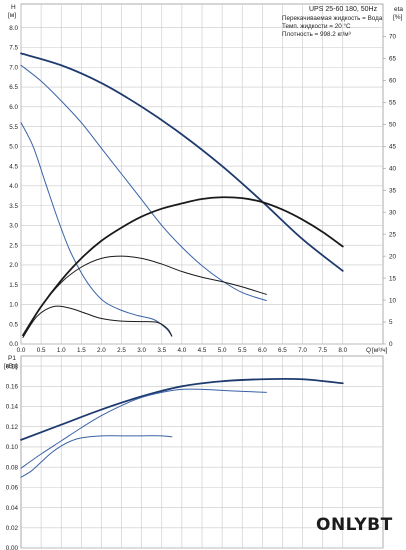 The height and width of the screenshot is (550, 406). What do you see at coordinates (391, 322) in the screenshot?
I see `y-right-tick-label: 5` at bounding box center [391, 322].